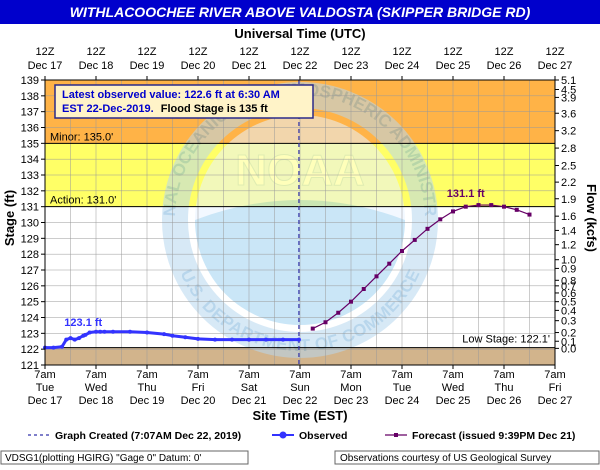  Describe the element at coordinates (96, 388) in the screenshot. I see `bottom-tick-day: Wed` at that location.